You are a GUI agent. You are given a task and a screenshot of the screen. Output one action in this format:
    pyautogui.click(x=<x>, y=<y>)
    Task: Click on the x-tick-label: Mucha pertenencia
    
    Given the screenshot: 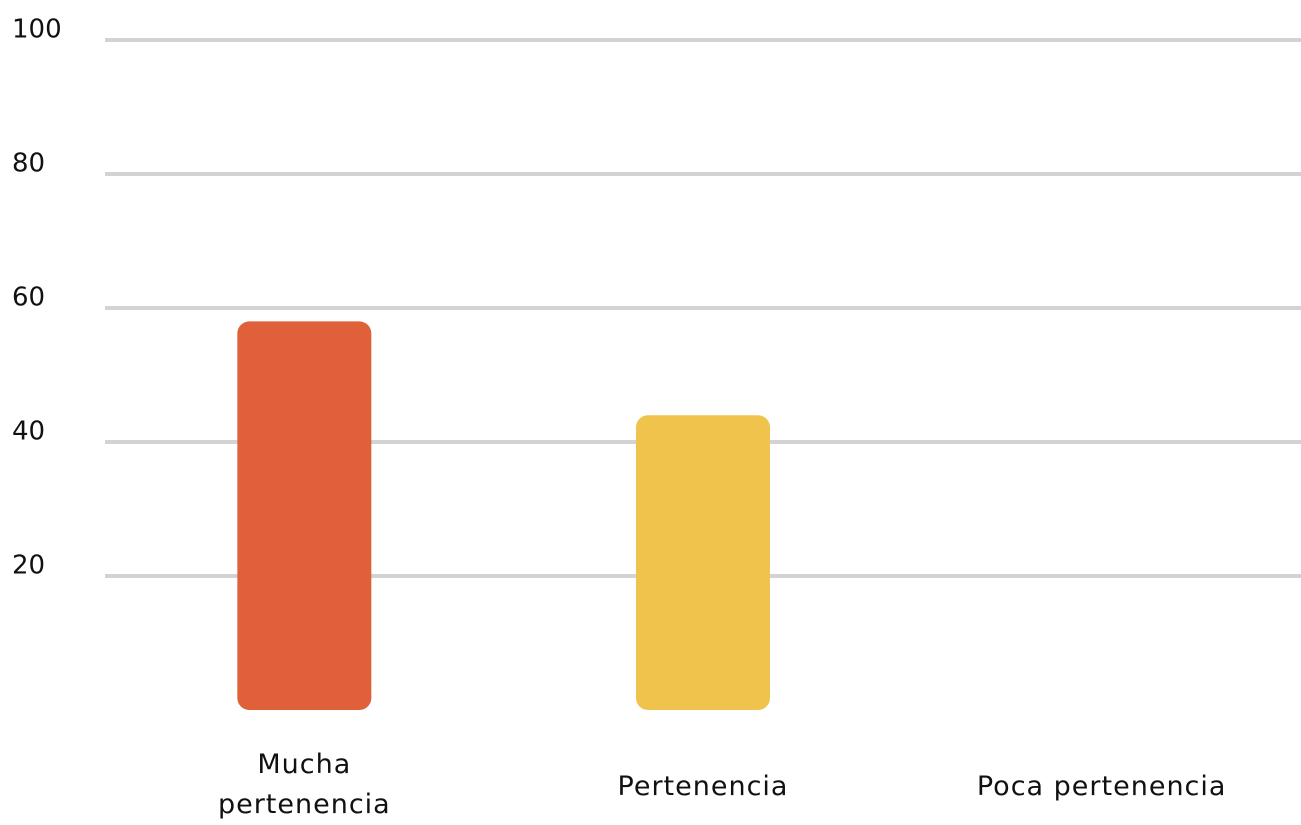 What is the action you would take?
    pyautogui.click(x=304, y=784)
    